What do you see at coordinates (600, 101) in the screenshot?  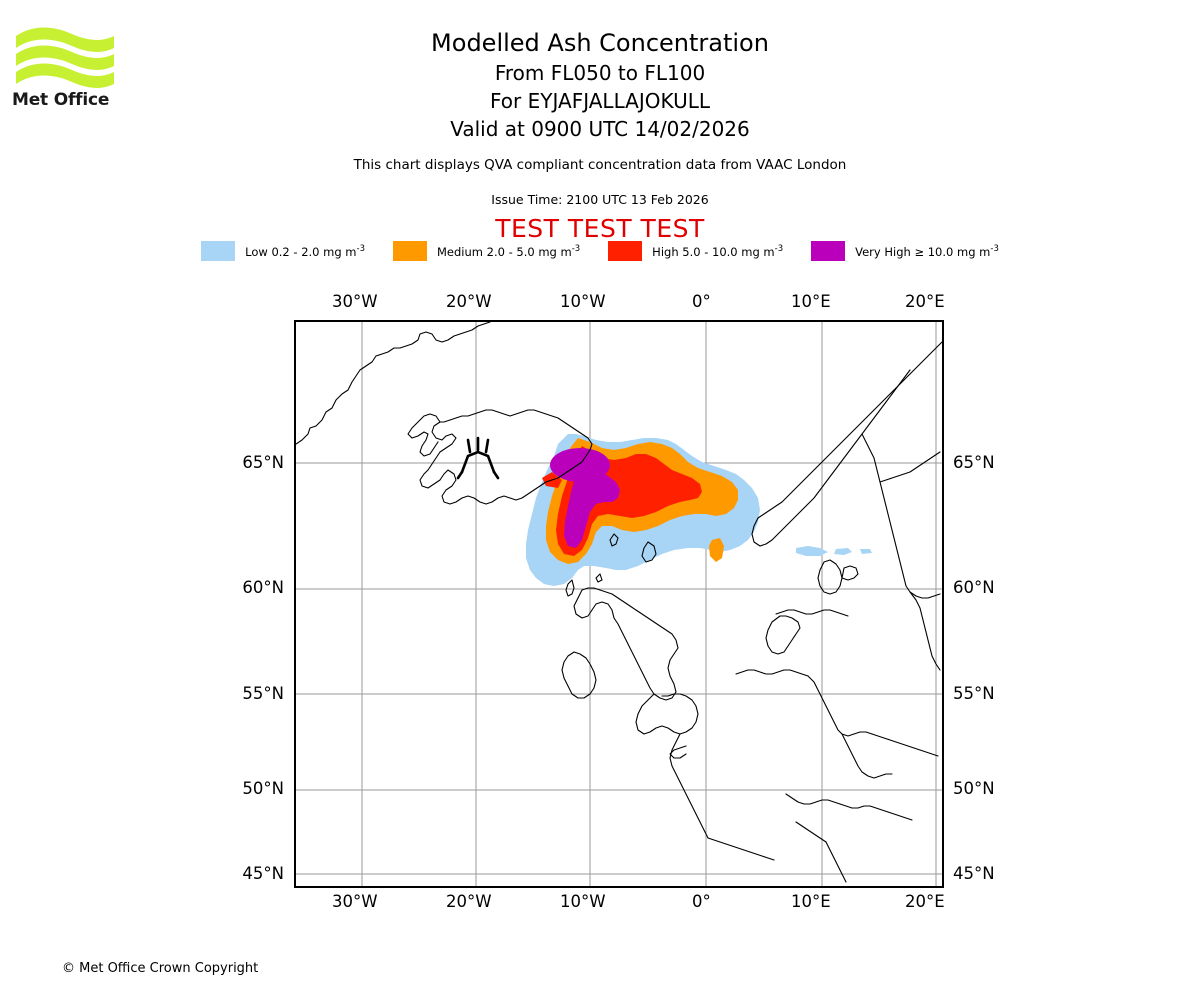 I see `volcano-name-line: For EYJAFJALLAJOKULL` at bounding box center [600, 101].